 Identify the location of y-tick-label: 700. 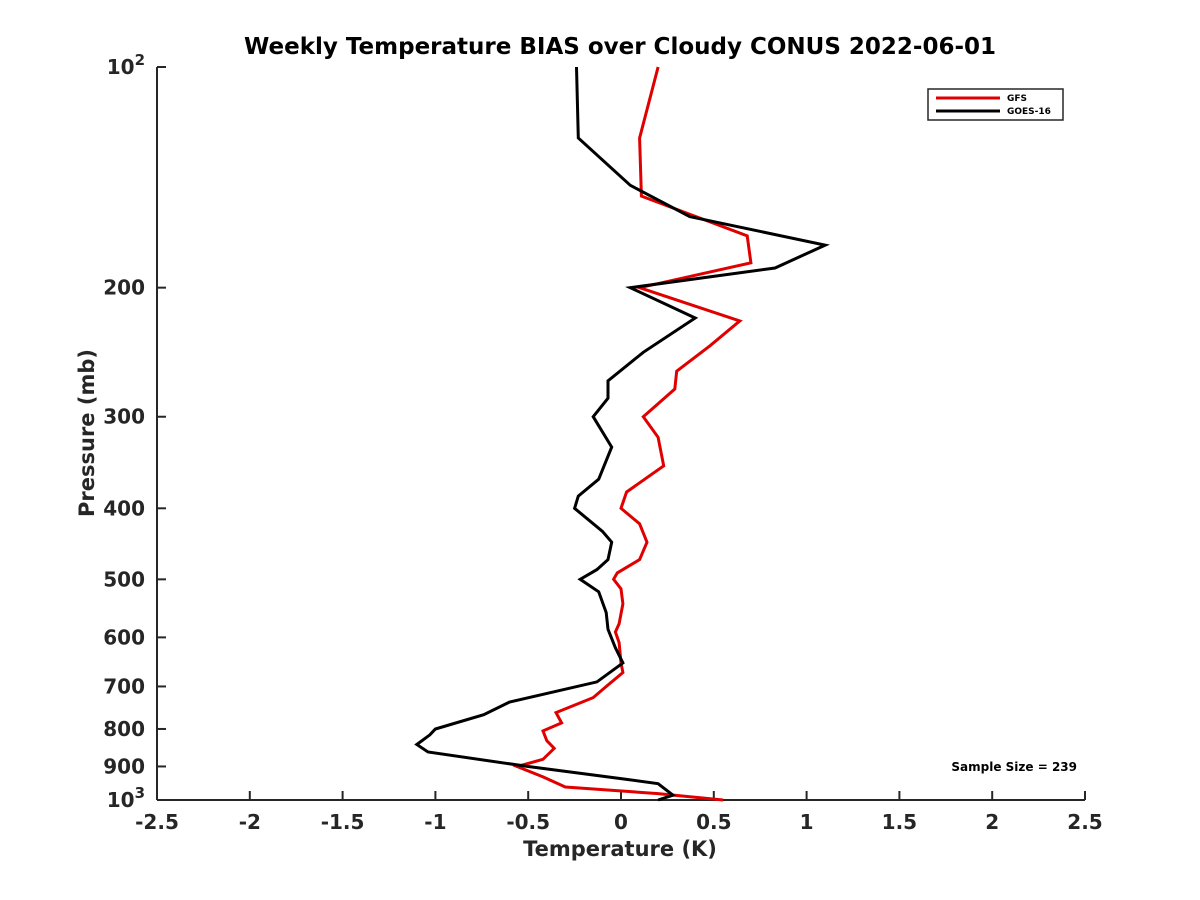
(124, 686).